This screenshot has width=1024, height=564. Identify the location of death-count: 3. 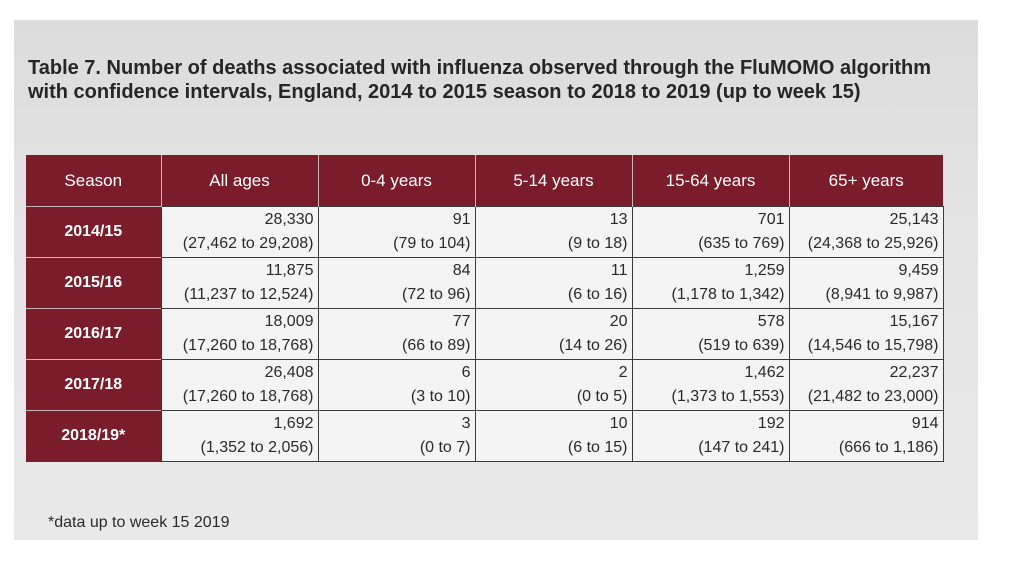
(466, 423).